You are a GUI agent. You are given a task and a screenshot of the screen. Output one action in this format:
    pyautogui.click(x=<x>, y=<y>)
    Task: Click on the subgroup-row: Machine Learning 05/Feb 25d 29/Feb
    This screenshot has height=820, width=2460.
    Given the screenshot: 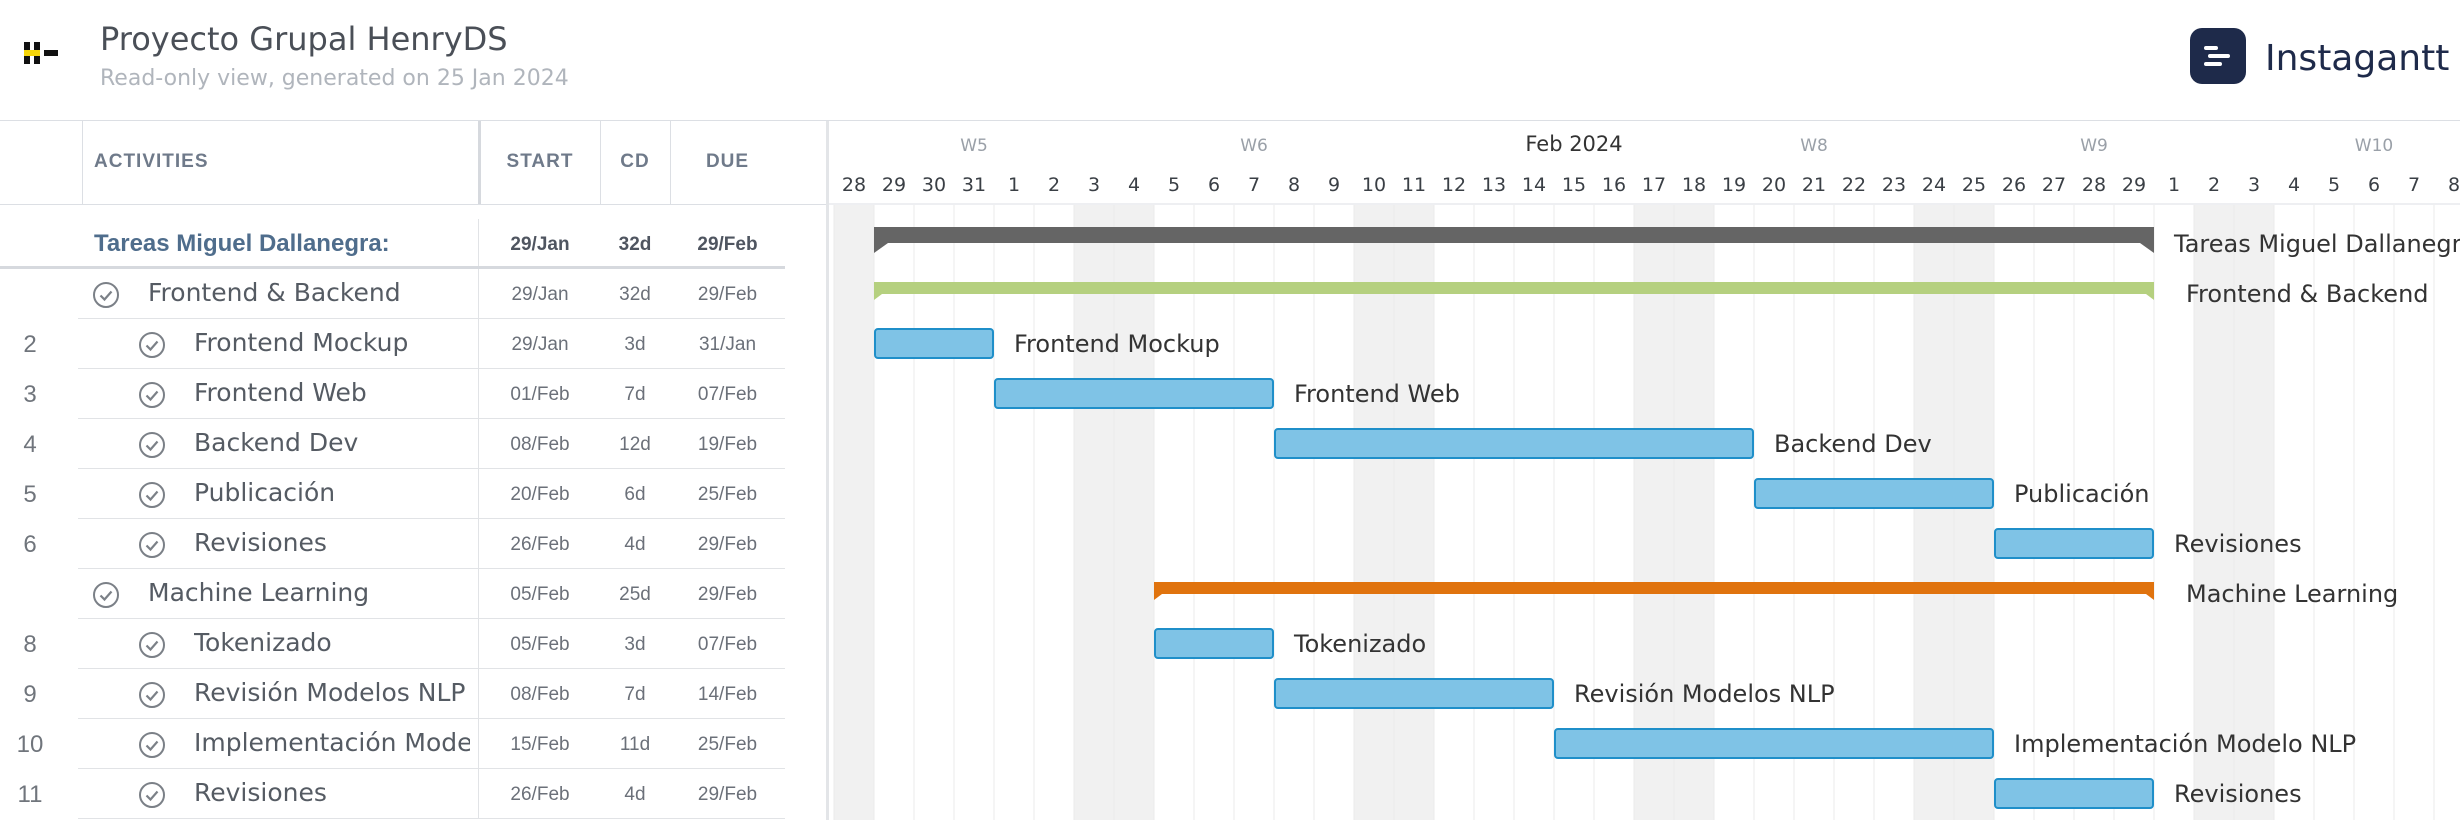 What is the action you would take?
    pyautogui.click(x=392, y=594)
    